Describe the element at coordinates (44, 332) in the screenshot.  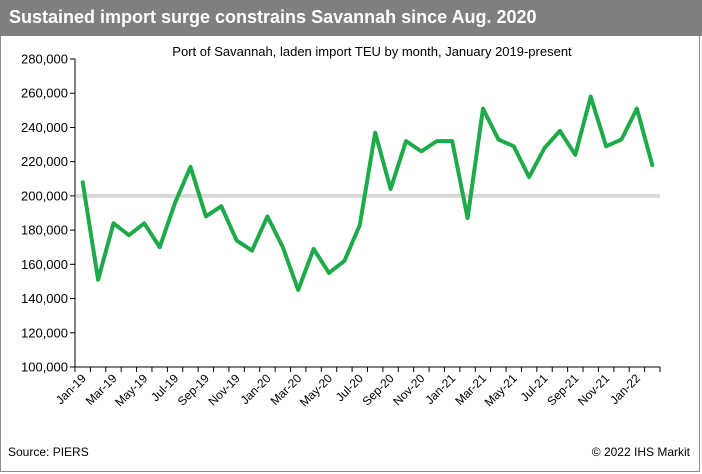
I see `y-tick-label: 120,000` at that location.